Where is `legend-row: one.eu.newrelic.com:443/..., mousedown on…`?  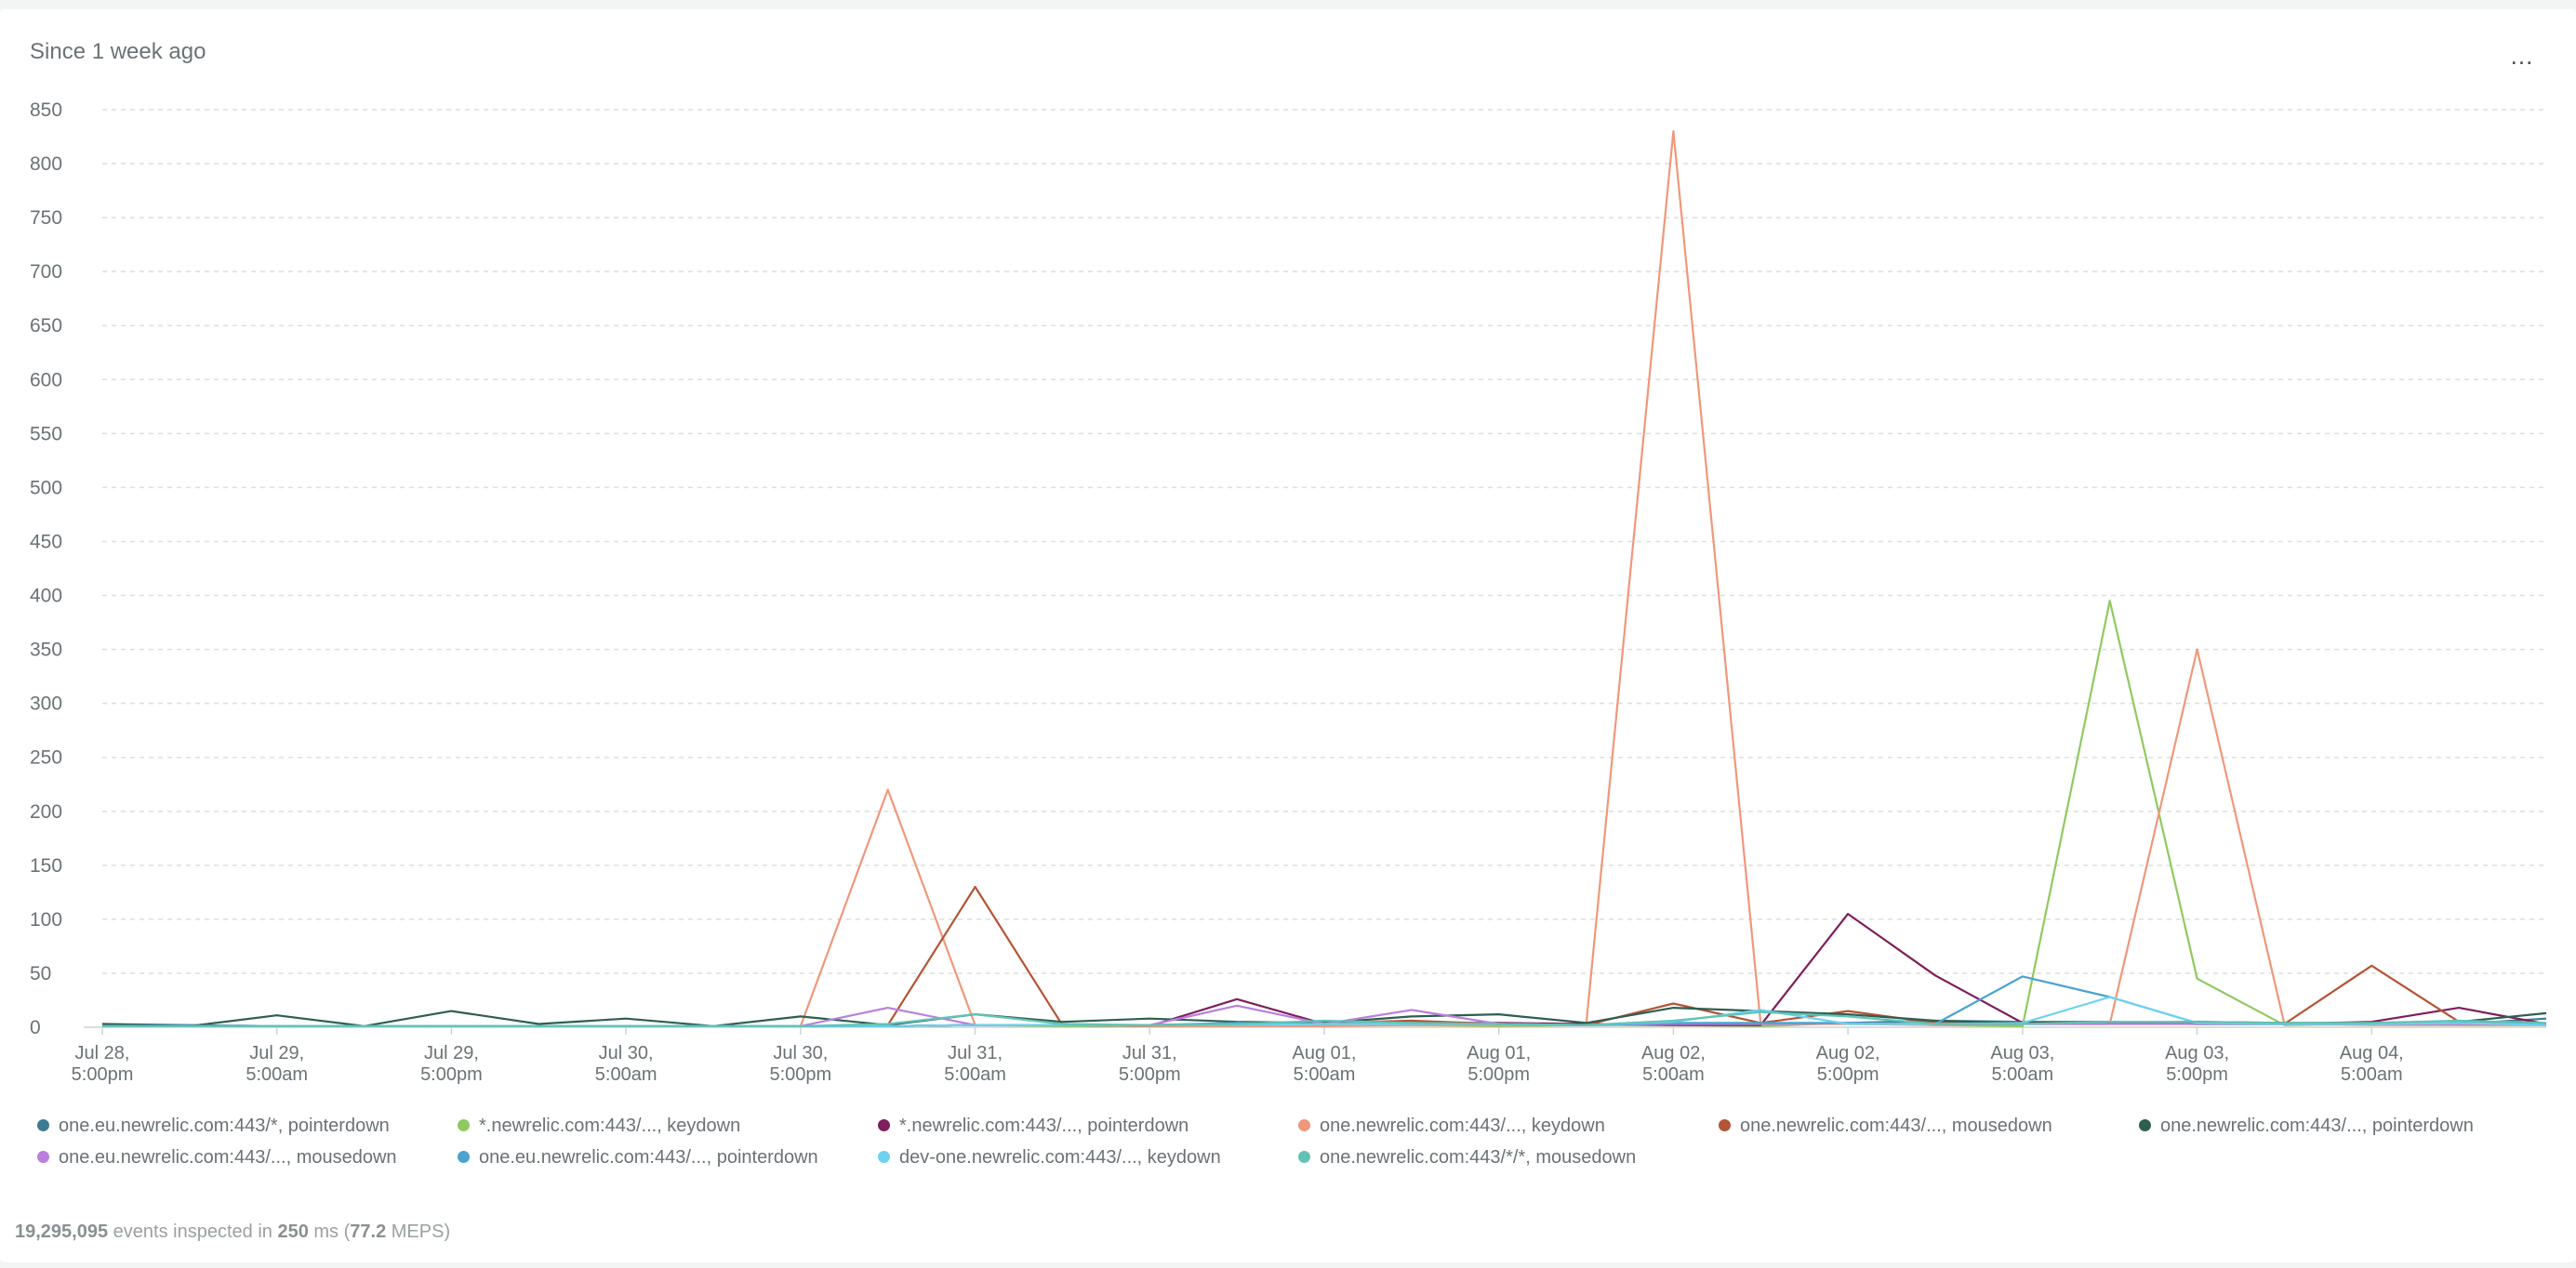 legend-row: one.eu.newrelic.com:443/..., mousedown on… is located at coordinates (1292, 1163).